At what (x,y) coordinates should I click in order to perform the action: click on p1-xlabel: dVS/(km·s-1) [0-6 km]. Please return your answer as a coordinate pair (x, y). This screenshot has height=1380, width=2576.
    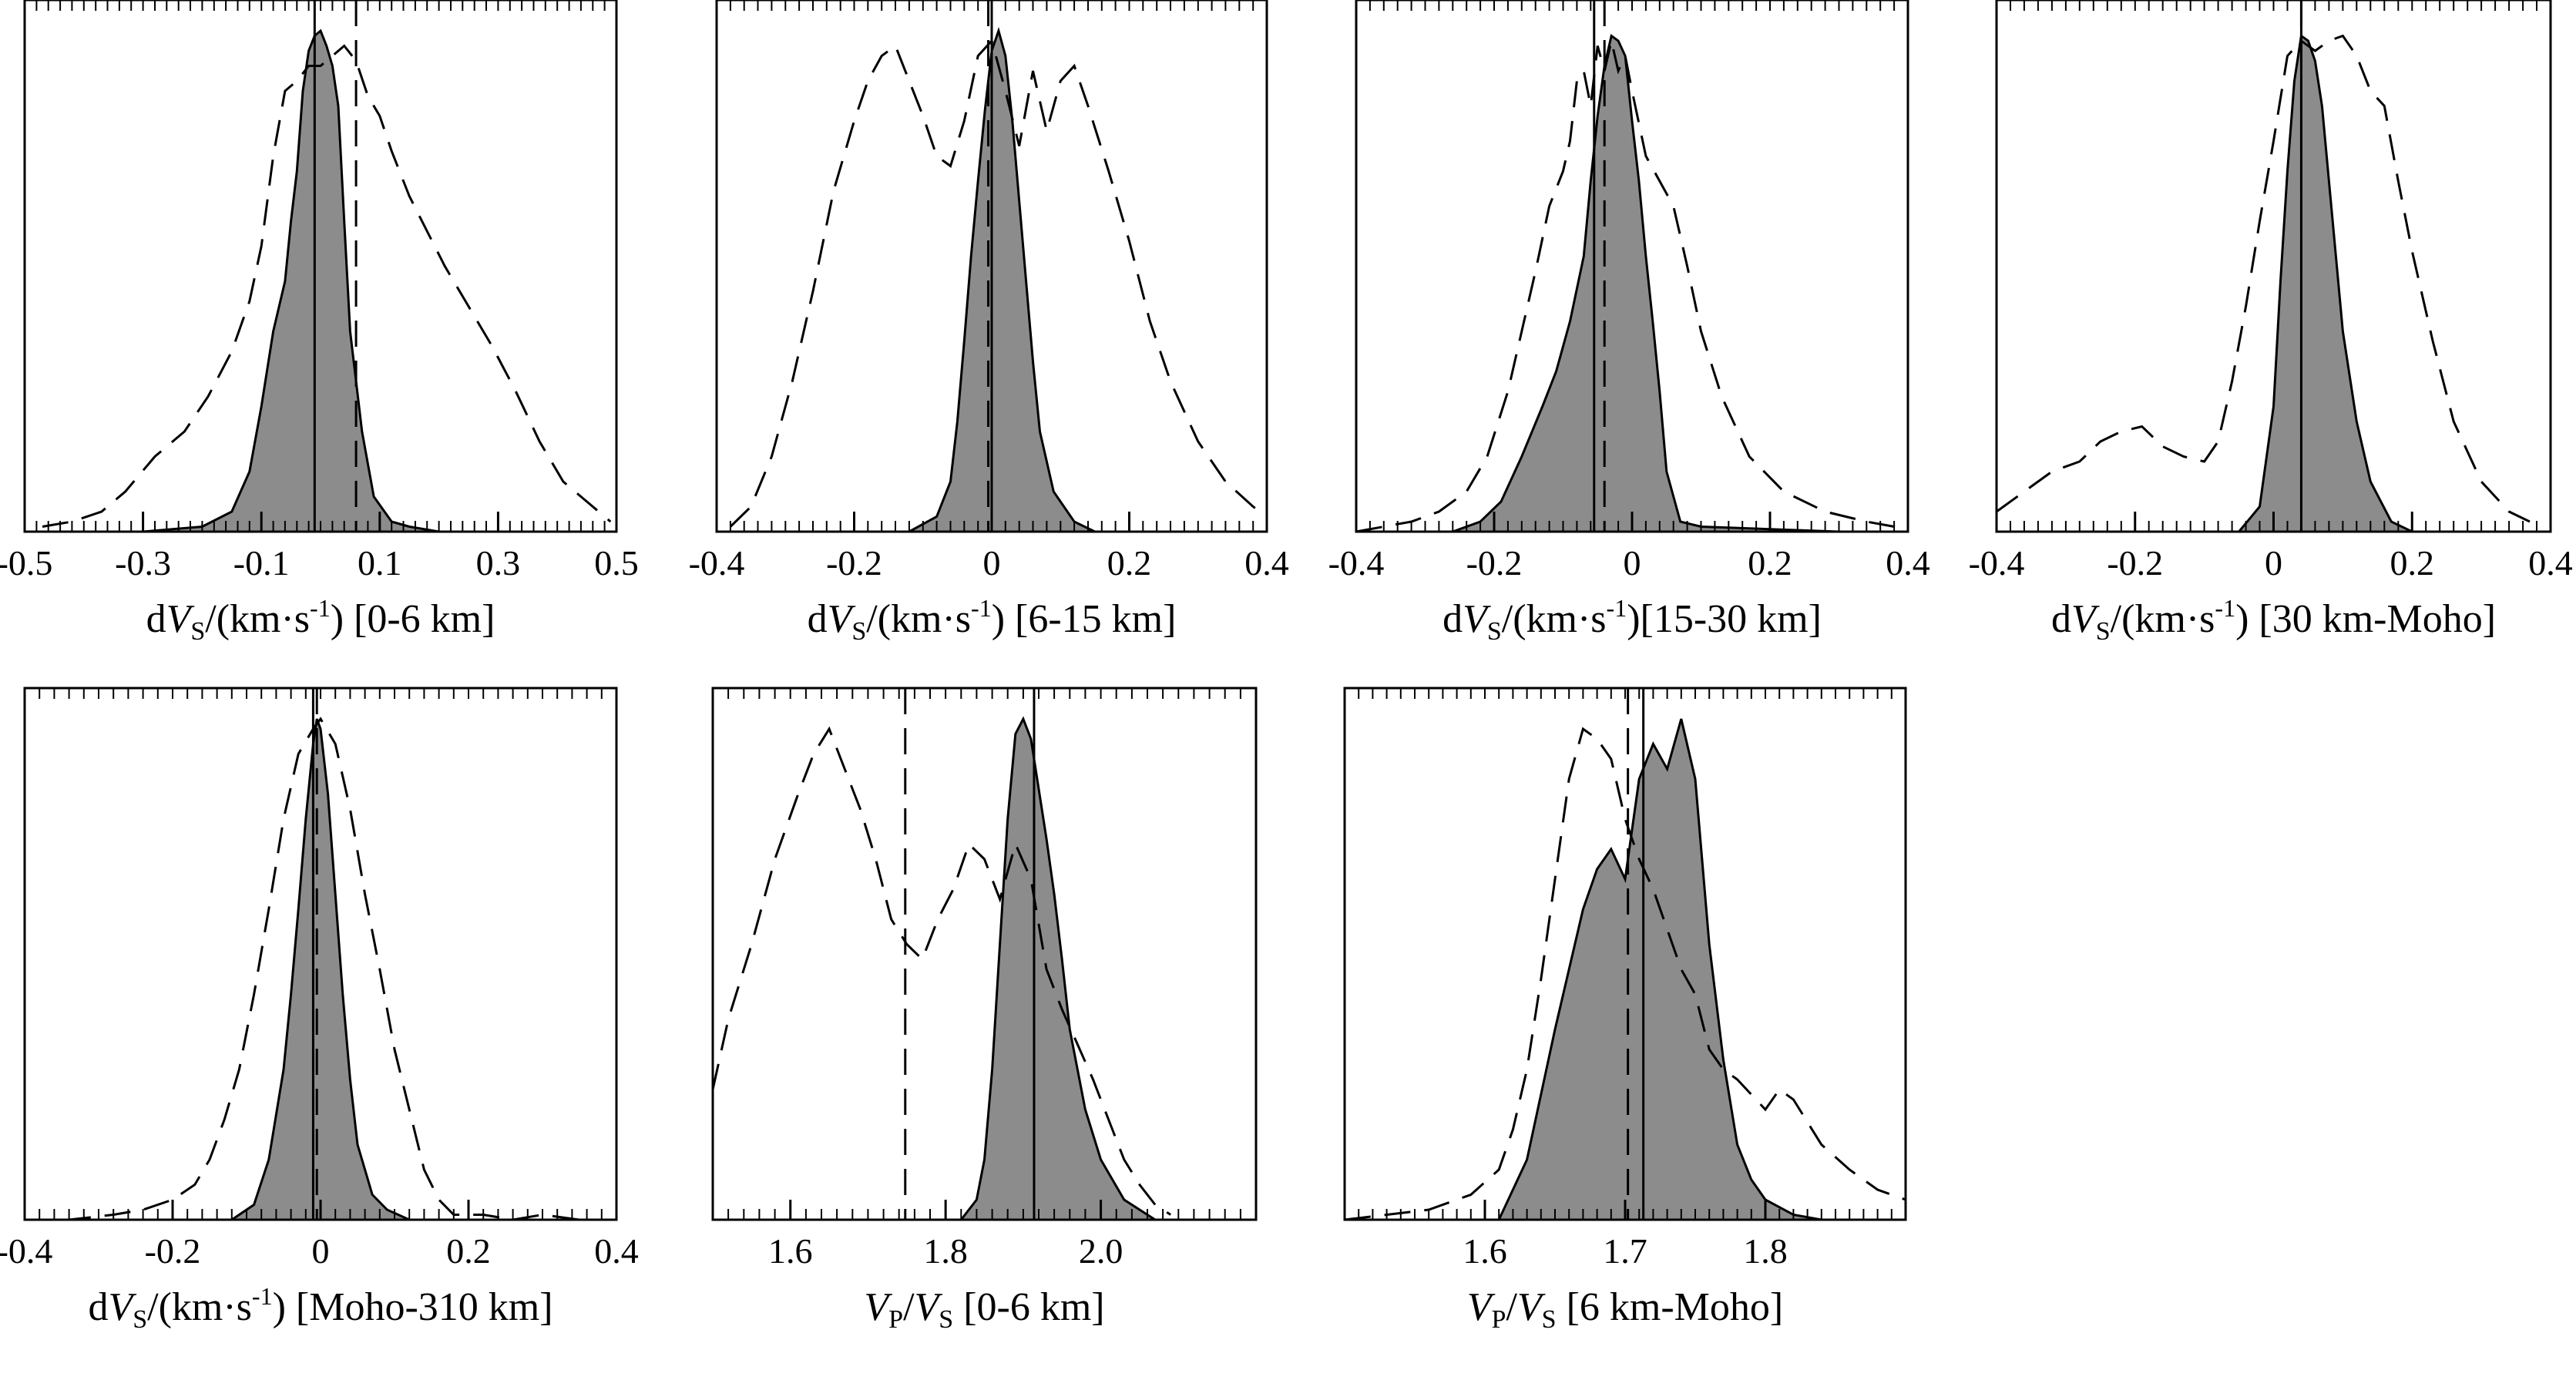
    Looking at the image, I should click on (320, 620).